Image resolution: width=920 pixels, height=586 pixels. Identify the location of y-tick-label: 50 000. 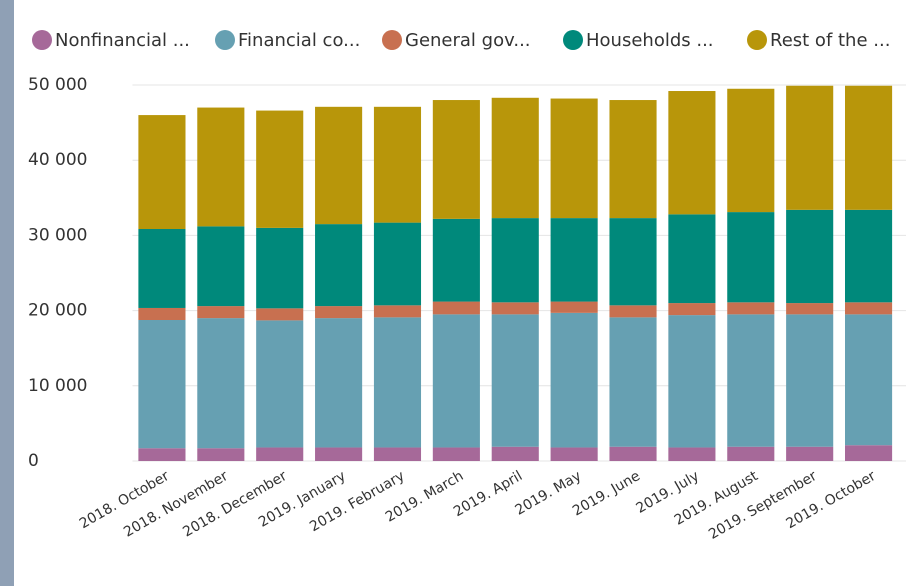
(57, 85).